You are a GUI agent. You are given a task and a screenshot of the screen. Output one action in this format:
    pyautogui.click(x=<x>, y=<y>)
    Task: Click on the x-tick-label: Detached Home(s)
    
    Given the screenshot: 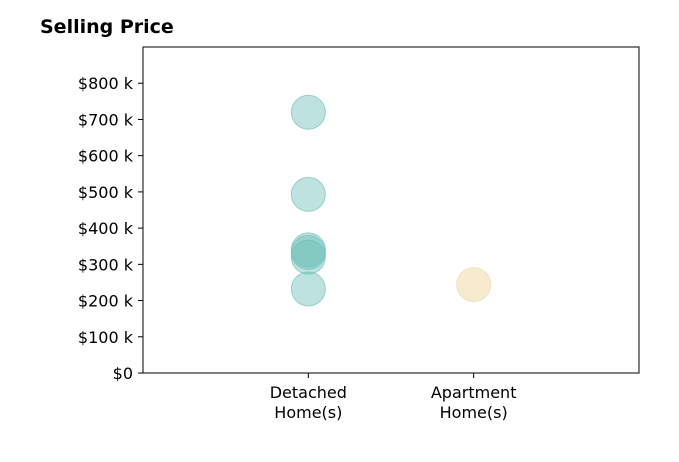 What is the action you would take?
    pyautogui.click(x=308, y=402)
    